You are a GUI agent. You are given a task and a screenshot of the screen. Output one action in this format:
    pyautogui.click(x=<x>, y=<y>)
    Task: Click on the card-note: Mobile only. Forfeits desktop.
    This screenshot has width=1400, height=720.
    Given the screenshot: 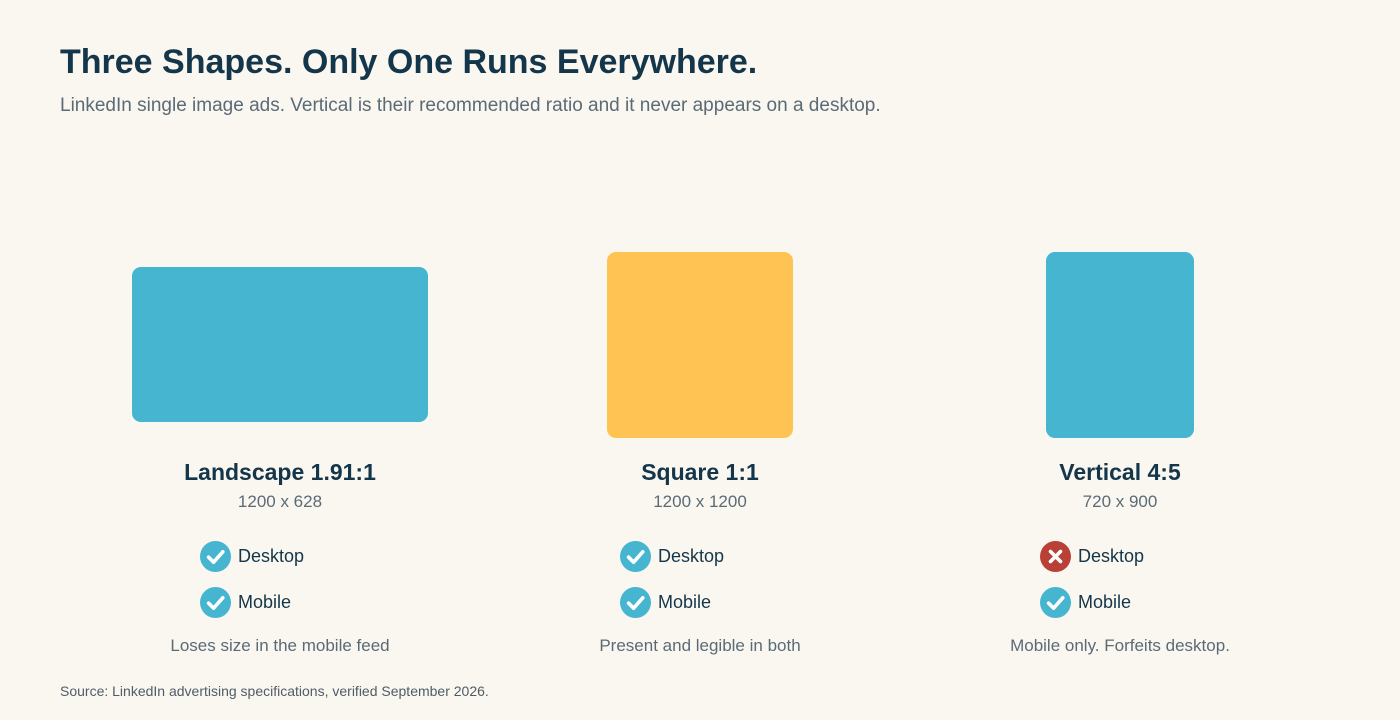 What is the action you would take?
    pyautogui.click(x=1120, y=645)
    